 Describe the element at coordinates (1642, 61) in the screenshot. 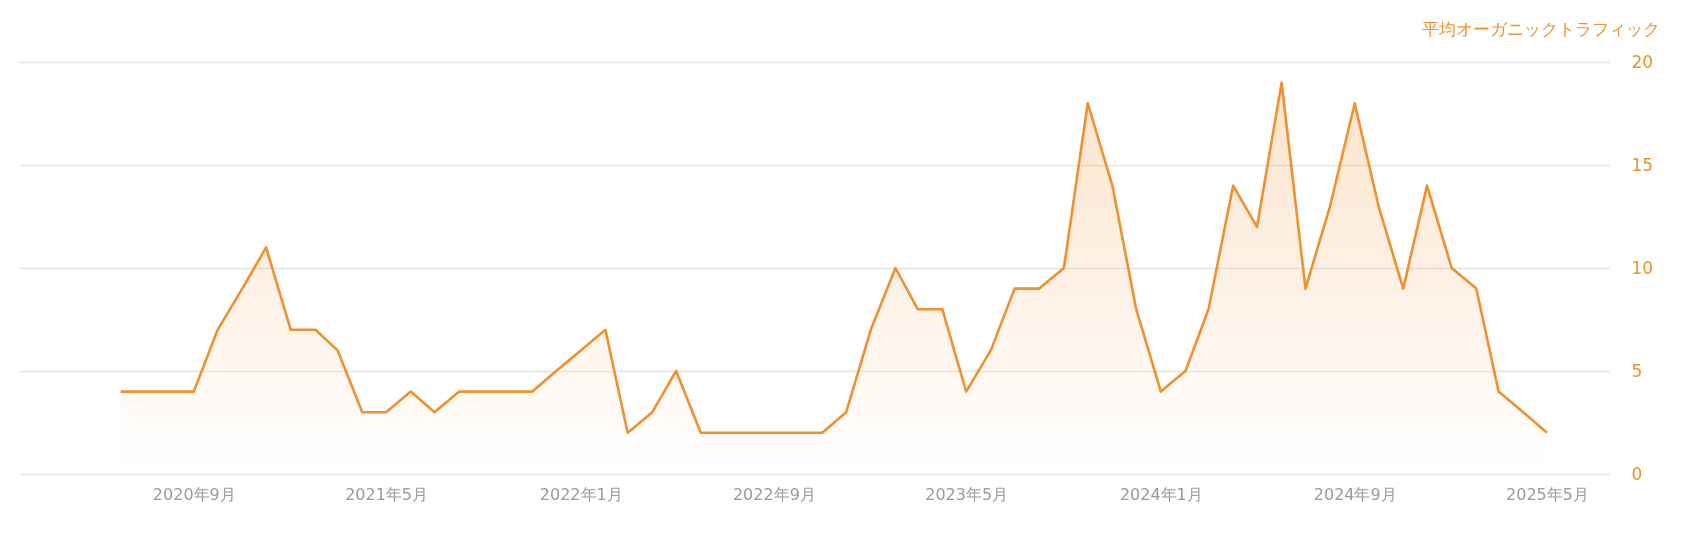

I see `y-tick-label: 20` at that location.